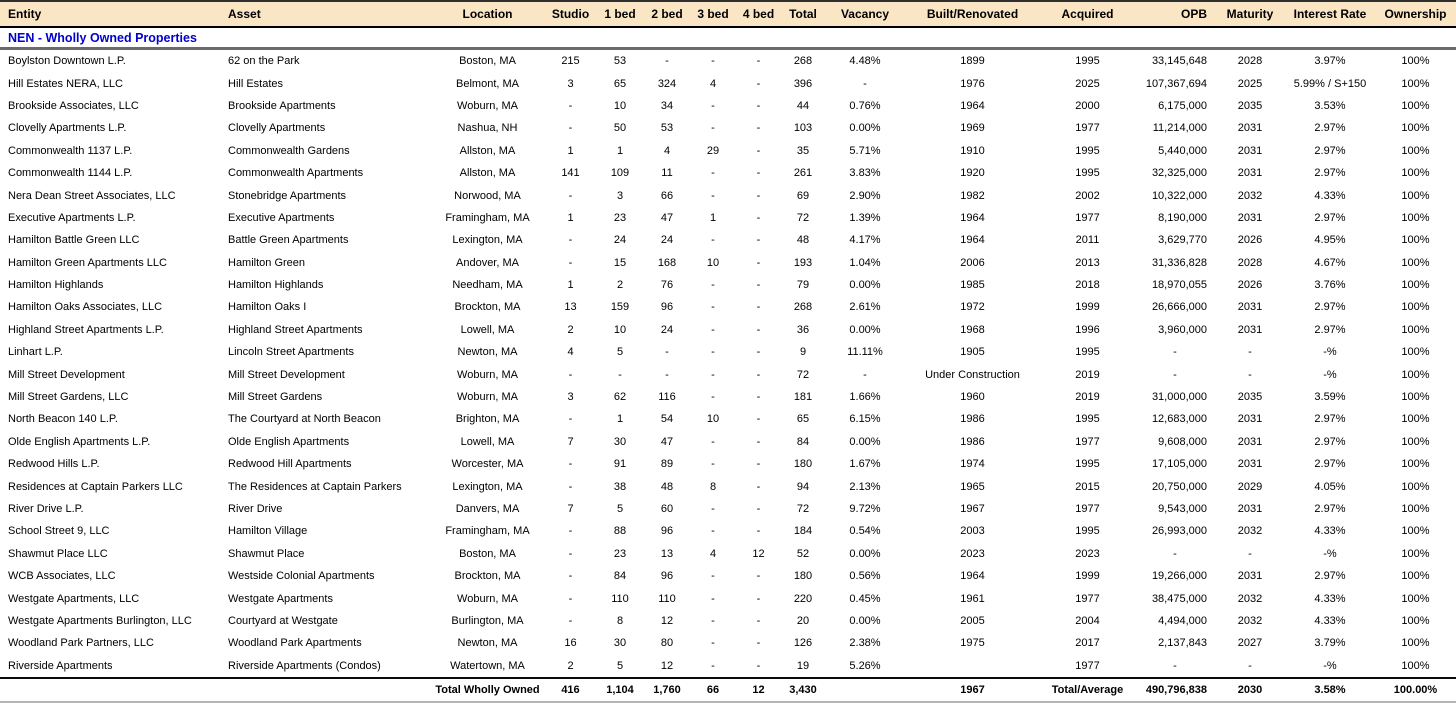 The height and width of the screenshot is (703, 1456). What do you see at coordinates (1182, 441) in the screenshot?
I see `cell-opb: 9,608,000` at bounding box center [1182, 441].